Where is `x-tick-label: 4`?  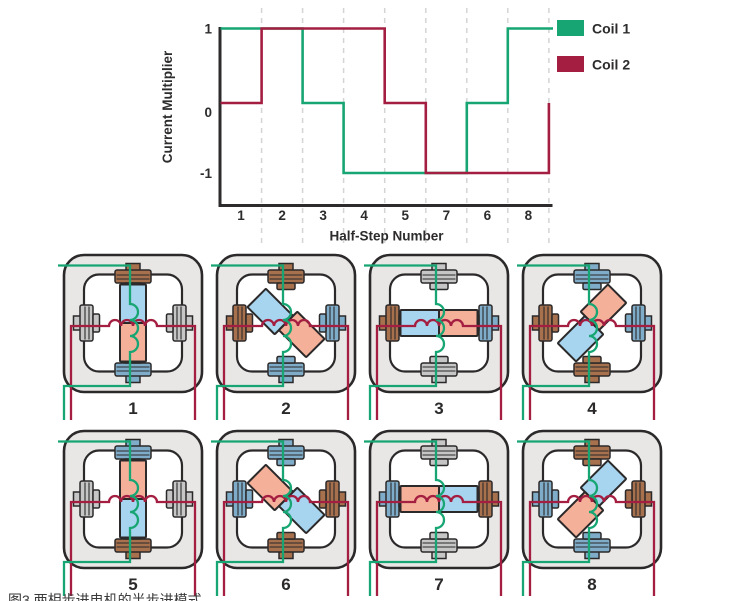 x-tick-label: 4 is located at coordinates (364, 215).